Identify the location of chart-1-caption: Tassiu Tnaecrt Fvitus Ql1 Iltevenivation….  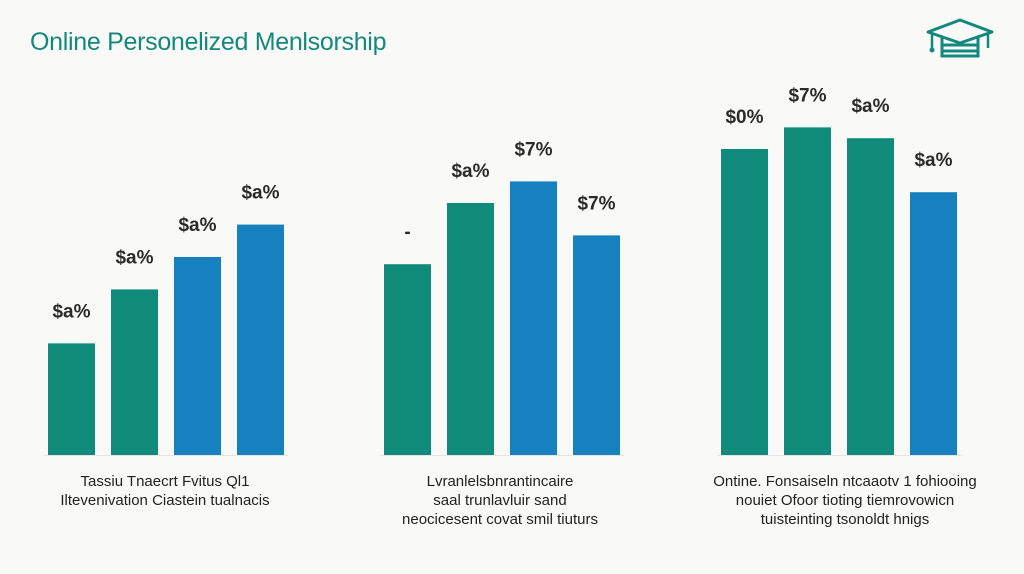
(165, 491).